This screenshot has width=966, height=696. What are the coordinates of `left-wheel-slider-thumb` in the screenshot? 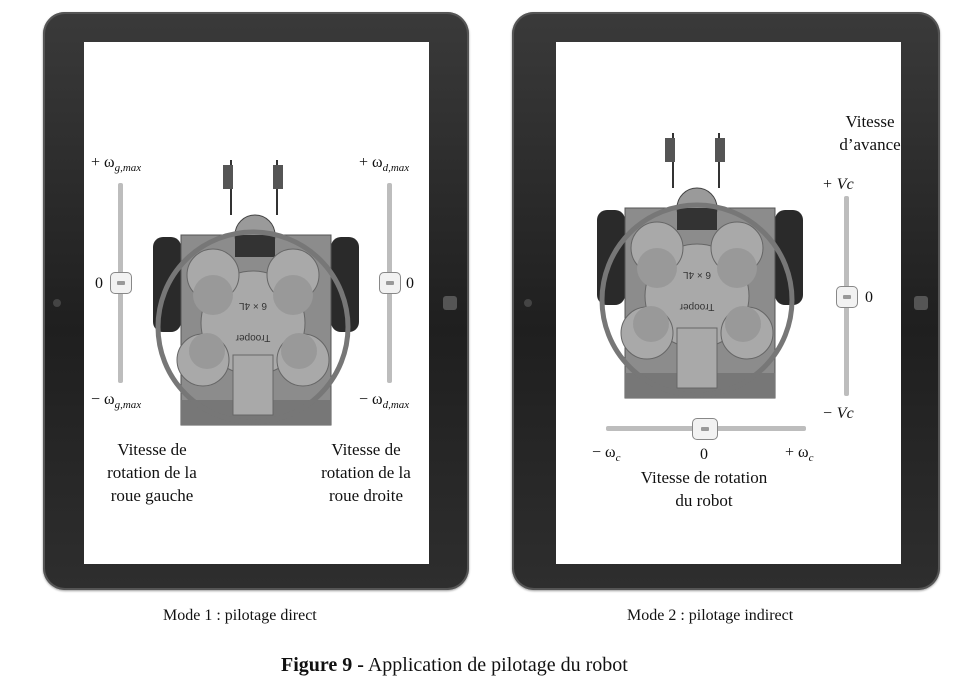 It's located at (121, 283).